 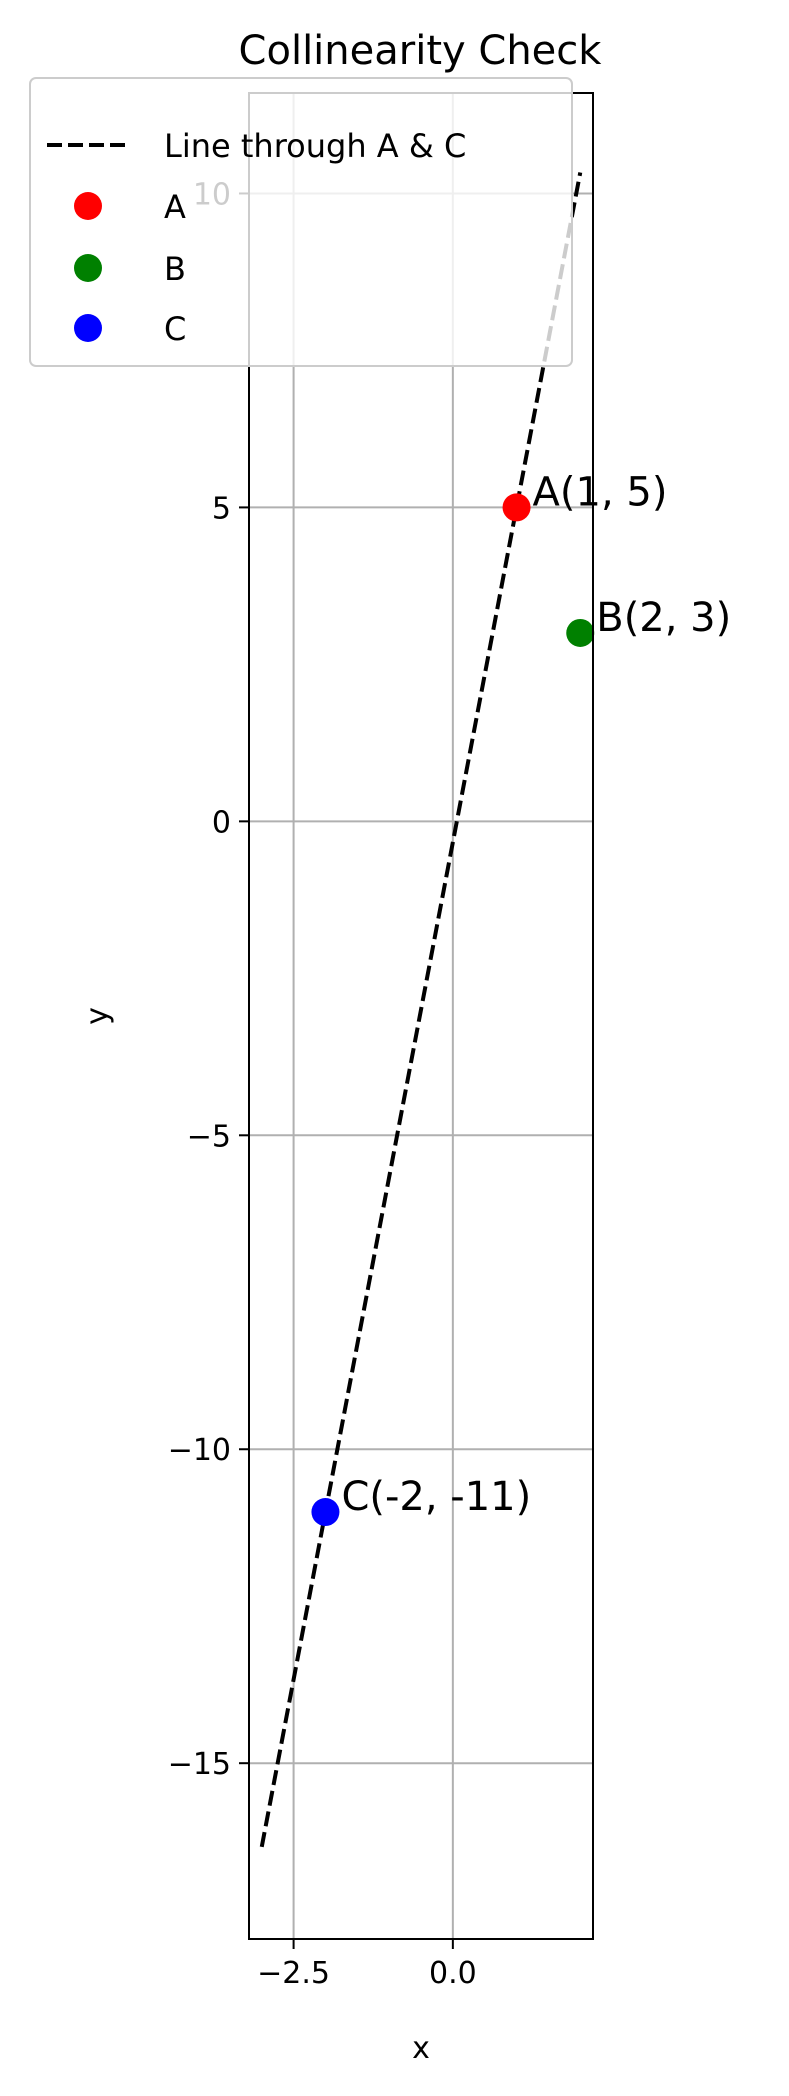 What do you see at coordinates (516, 507) in the screenshot?
I see `point-a` at bounding box center [516, 507].